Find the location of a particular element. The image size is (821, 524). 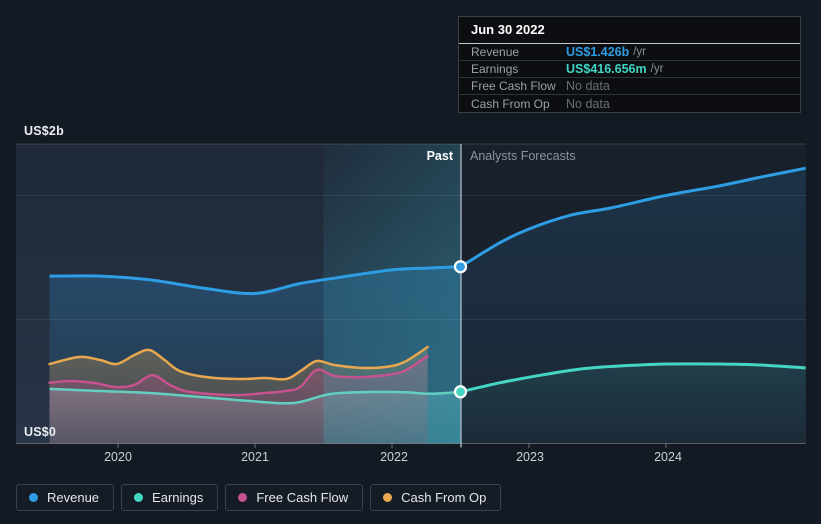

tooltip-label: Revenue is located at coordinates (495, 52).